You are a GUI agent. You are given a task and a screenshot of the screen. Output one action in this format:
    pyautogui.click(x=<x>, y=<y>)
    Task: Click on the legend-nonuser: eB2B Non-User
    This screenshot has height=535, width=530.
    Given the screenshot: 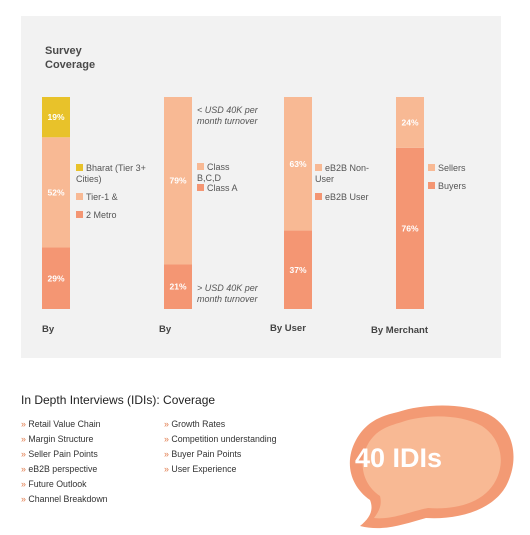 What is the action you would take?
    pyautogui.click(x=350, y=174)
    